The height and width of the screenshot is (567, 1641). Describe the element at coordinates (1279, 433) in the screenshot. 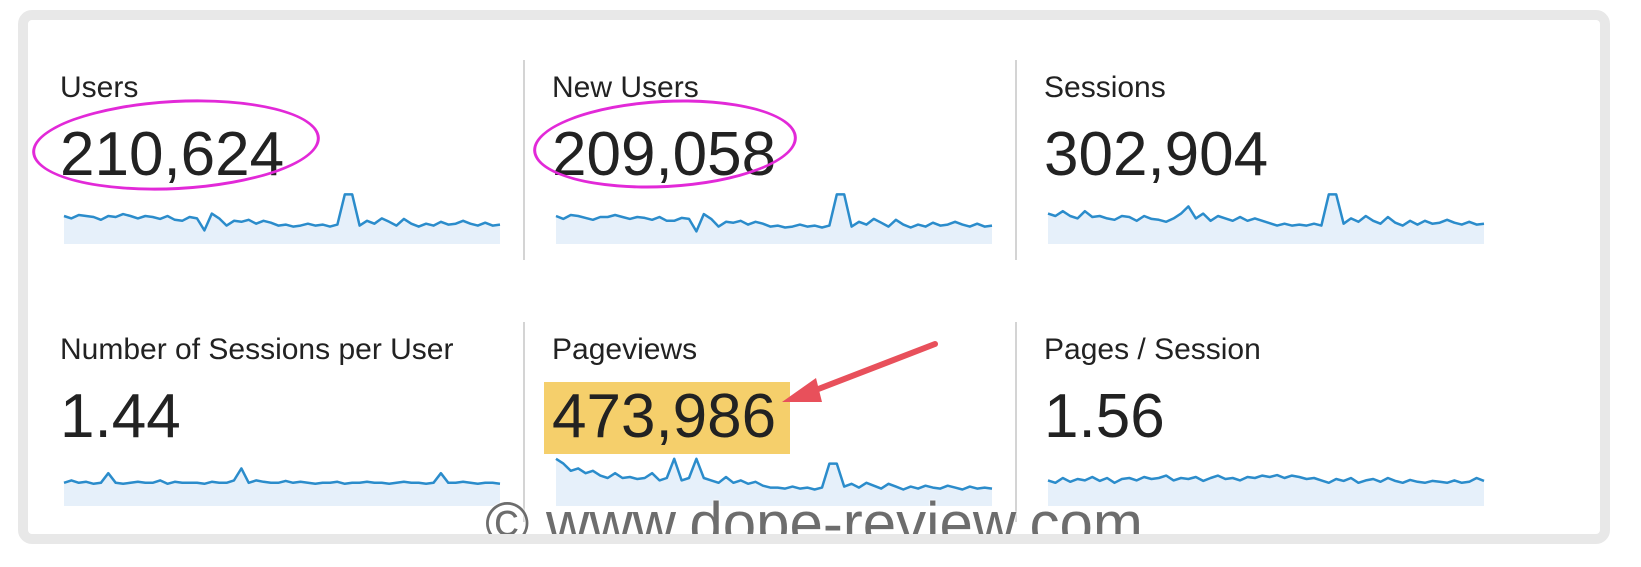

I see `metric-tile-pages-per-session: Pages / Session 1.56` at that location.